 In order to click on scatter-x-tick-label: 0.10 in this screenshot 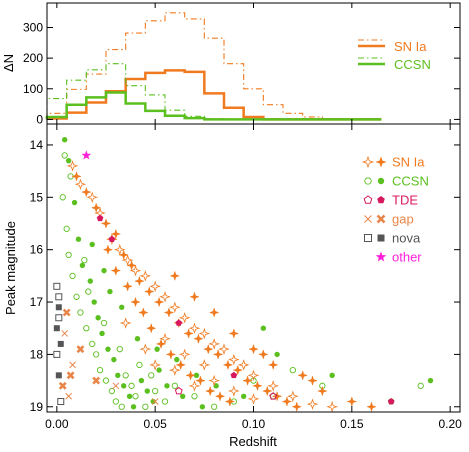, I will do `click(254, 424)`.